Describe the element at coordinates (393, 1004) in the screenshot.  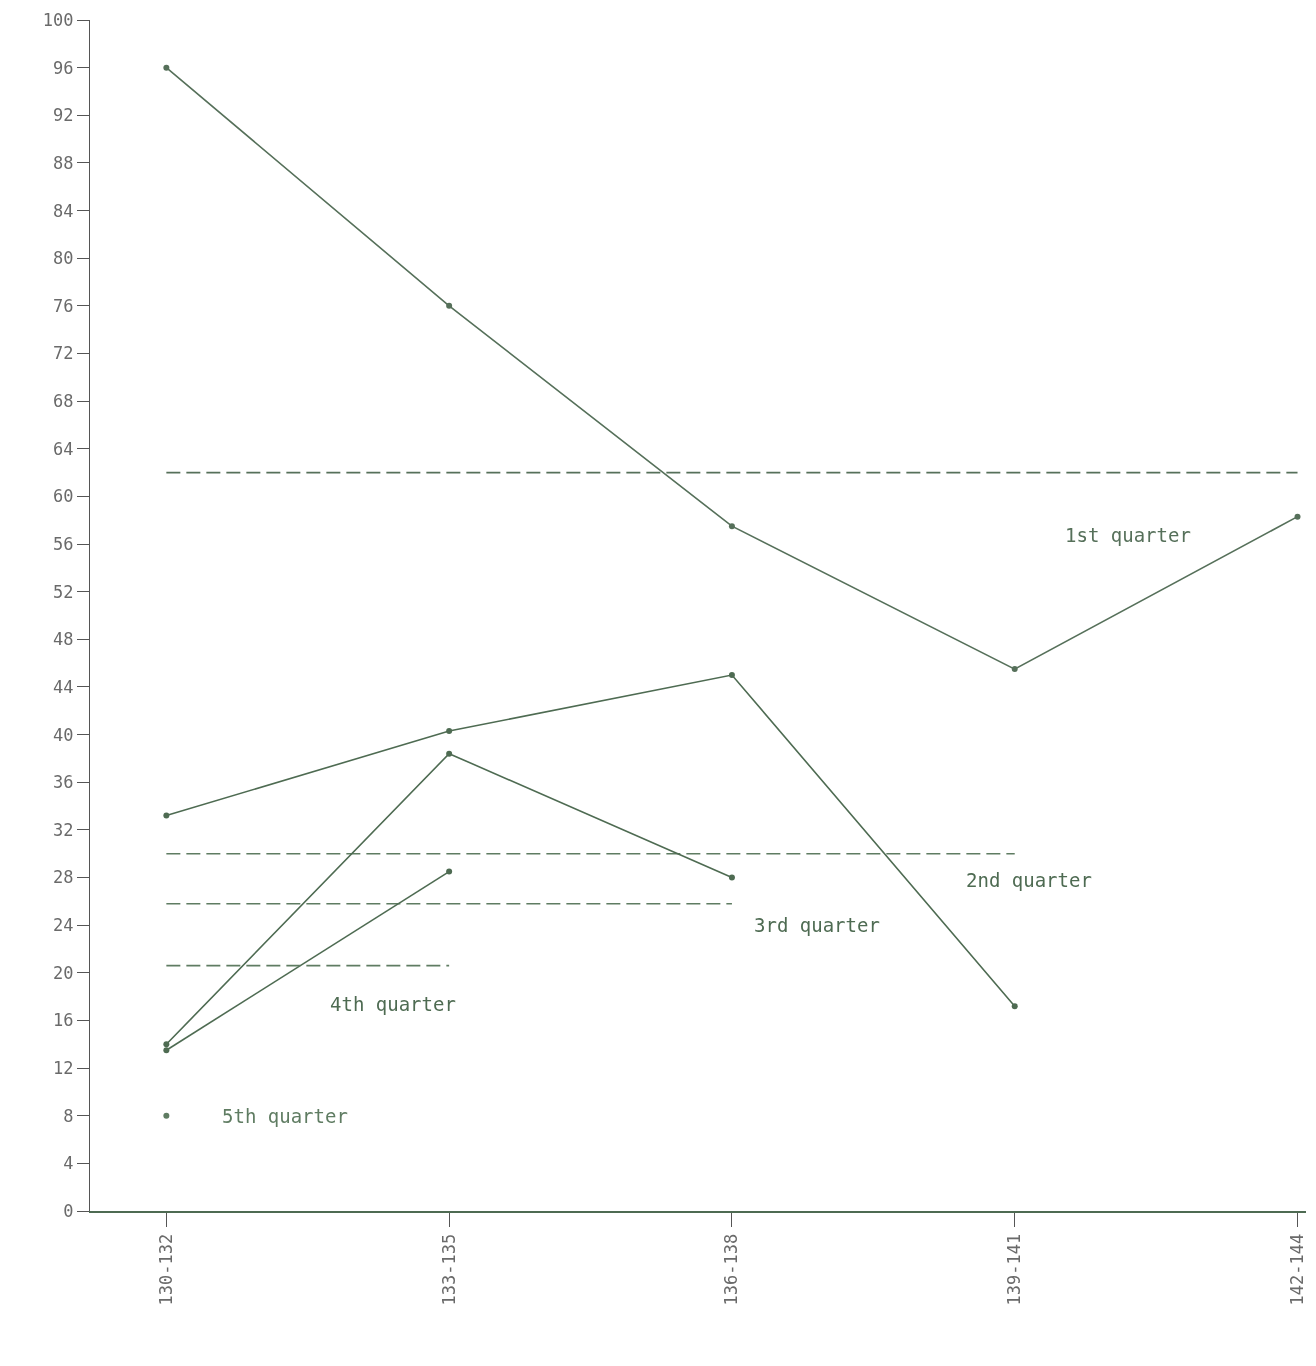
I see `text: 4th quarter` at that location.